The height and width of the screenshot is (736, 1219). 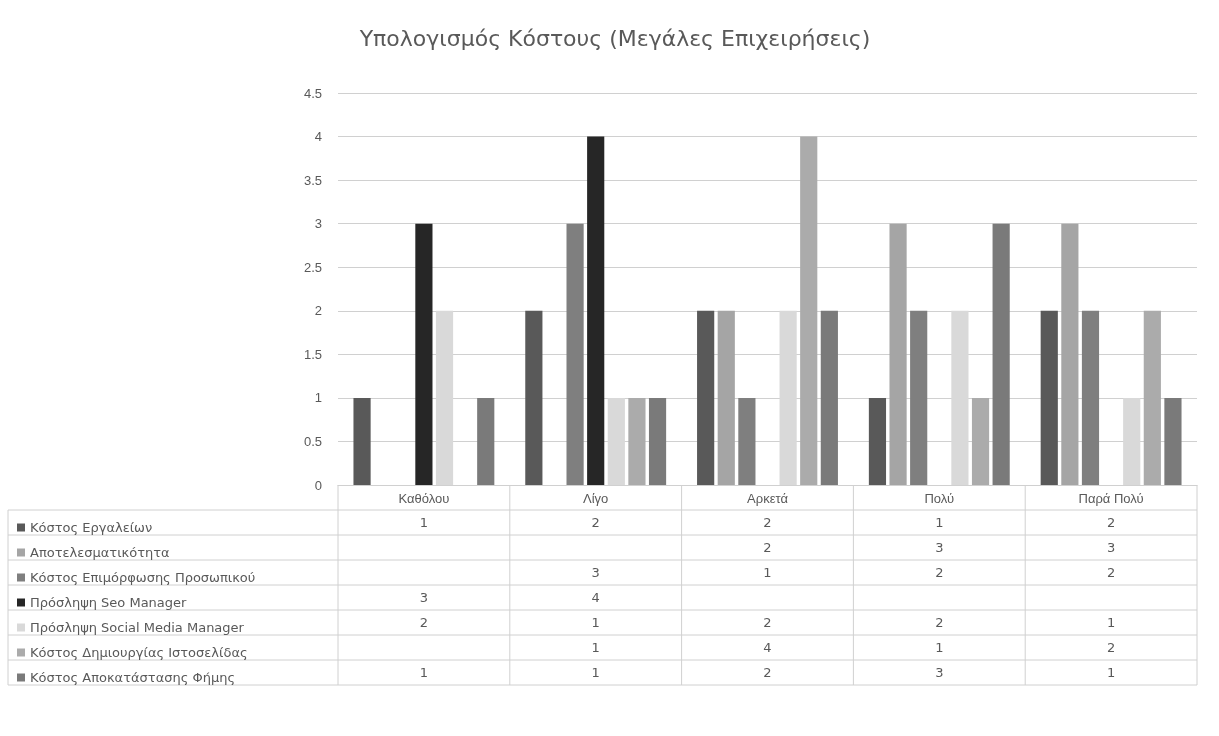 What do you see at coordinates (939, 498) in the screenshot?
I see `x-tick-label: Πολύ` at bounding box center [939, 498].